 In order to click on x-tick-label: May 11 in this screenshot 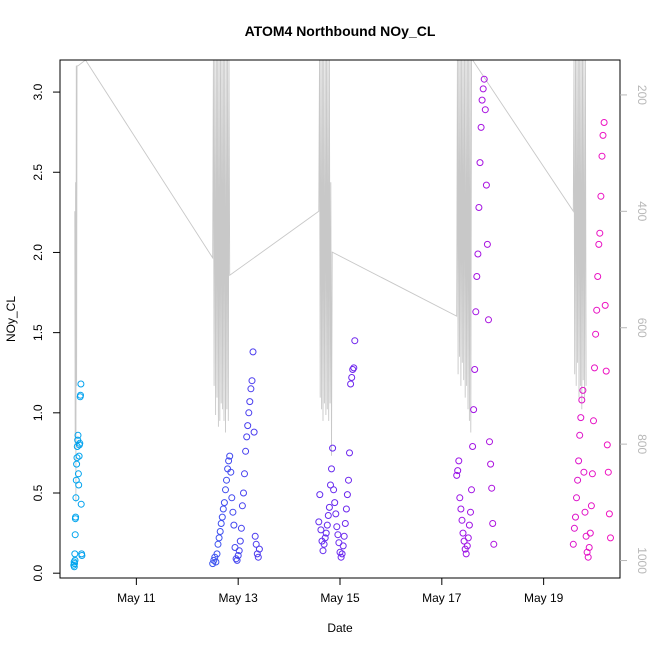, I will do `click(136, 598)`.